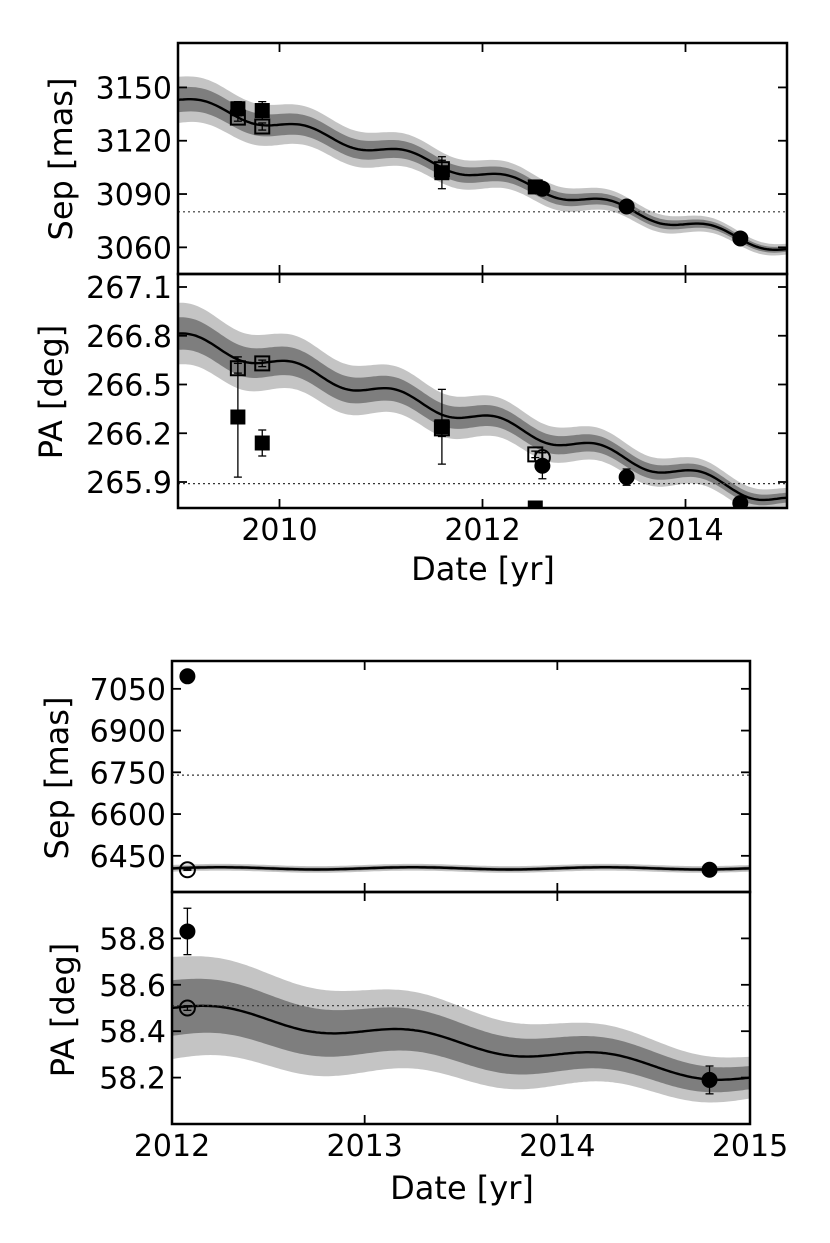 This screenshot has height=1243, width=830. What do you see at coordinates (128, 857) in the screenshot?
I see `y-tick-label: 6450` at bounding box center [128, 857].